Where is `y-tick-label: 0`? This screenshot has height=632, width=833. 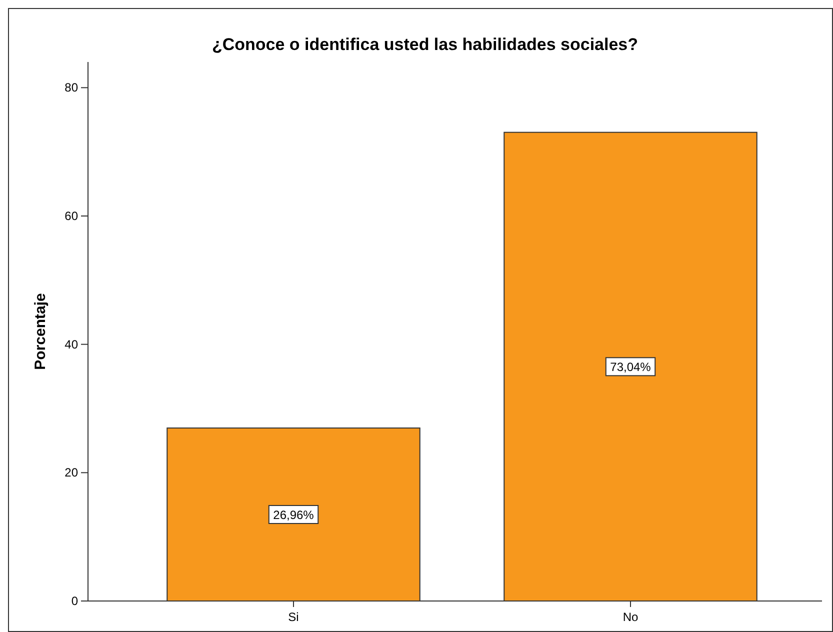 y-tick-label: 0 is located at coordinates (74, 601).